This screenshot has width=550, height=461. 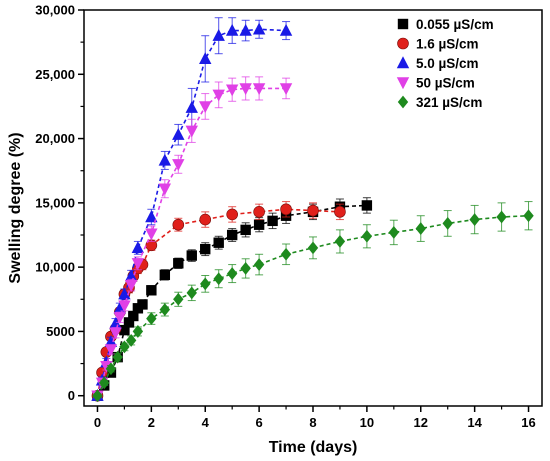 I want to click on x-tick-label: 12, so click(x=421, y=422).